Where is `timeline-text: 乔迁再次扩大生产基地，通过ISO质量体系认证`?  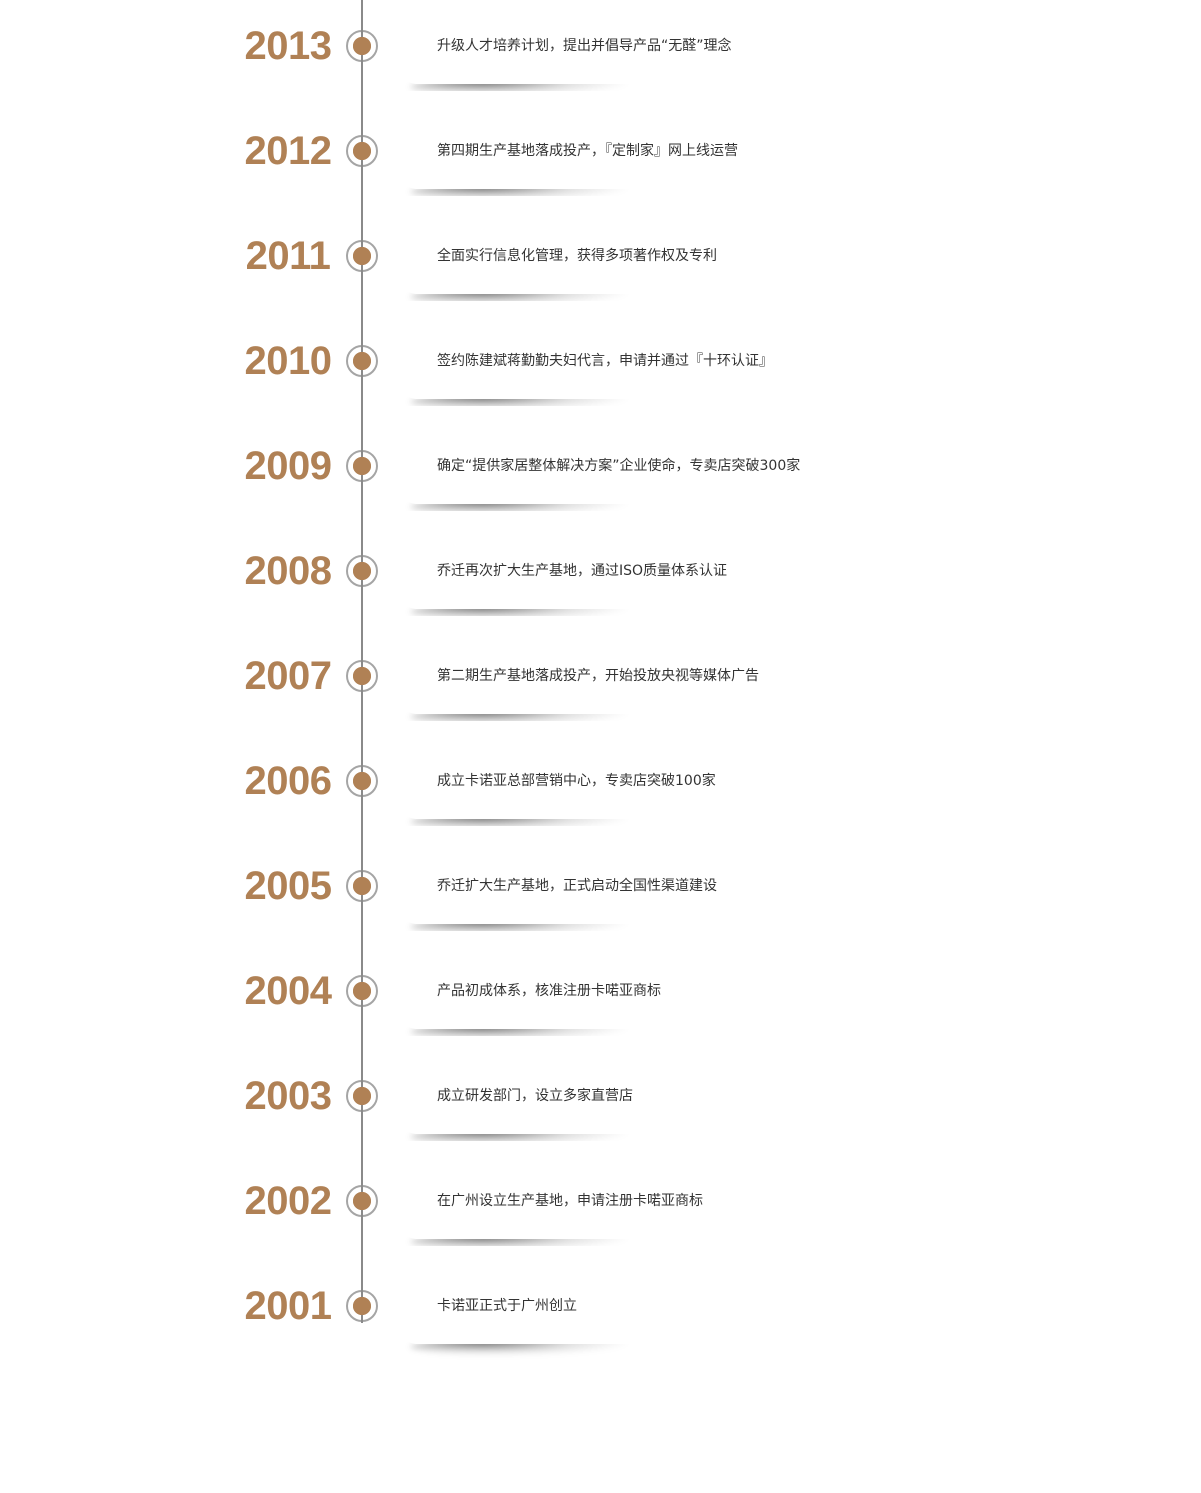 timeline-text: 乔迁再次扩大生产基地，通过ISO质量体系认证 is located at coordinates (582, 571).